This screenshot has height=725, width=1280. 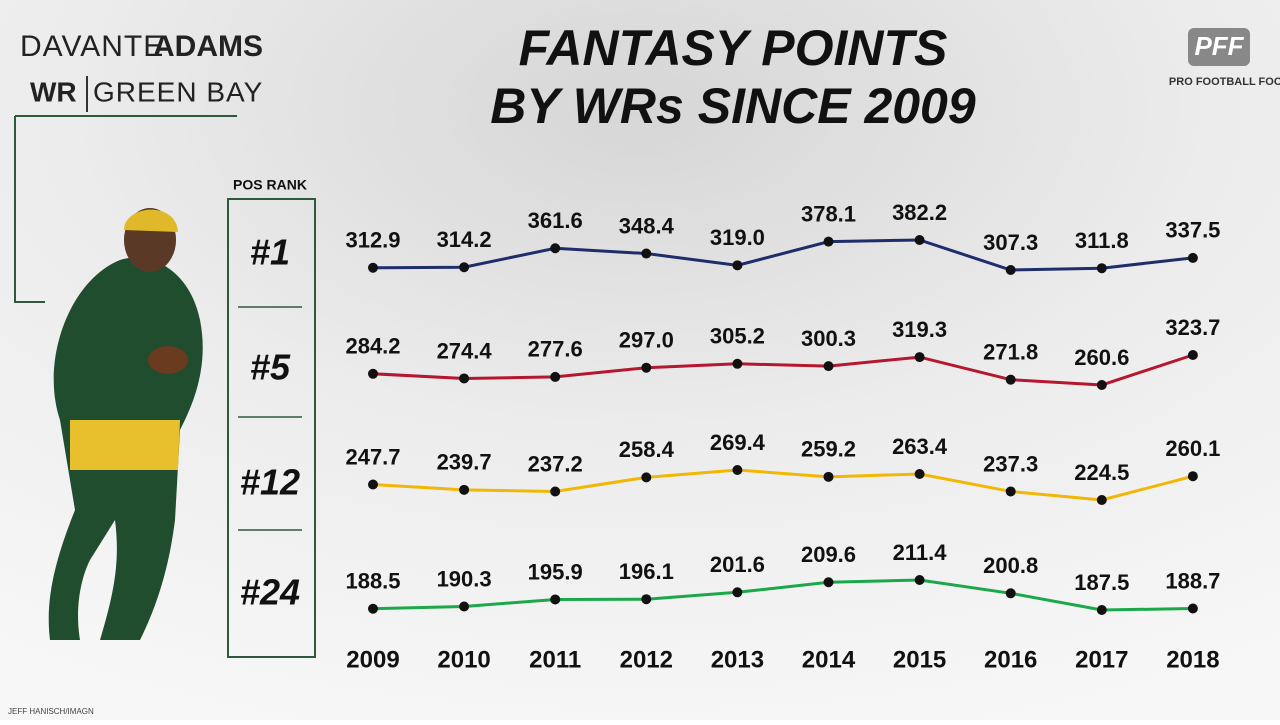 I want to click on value-label: 190.3, so click(x=464, y=578).